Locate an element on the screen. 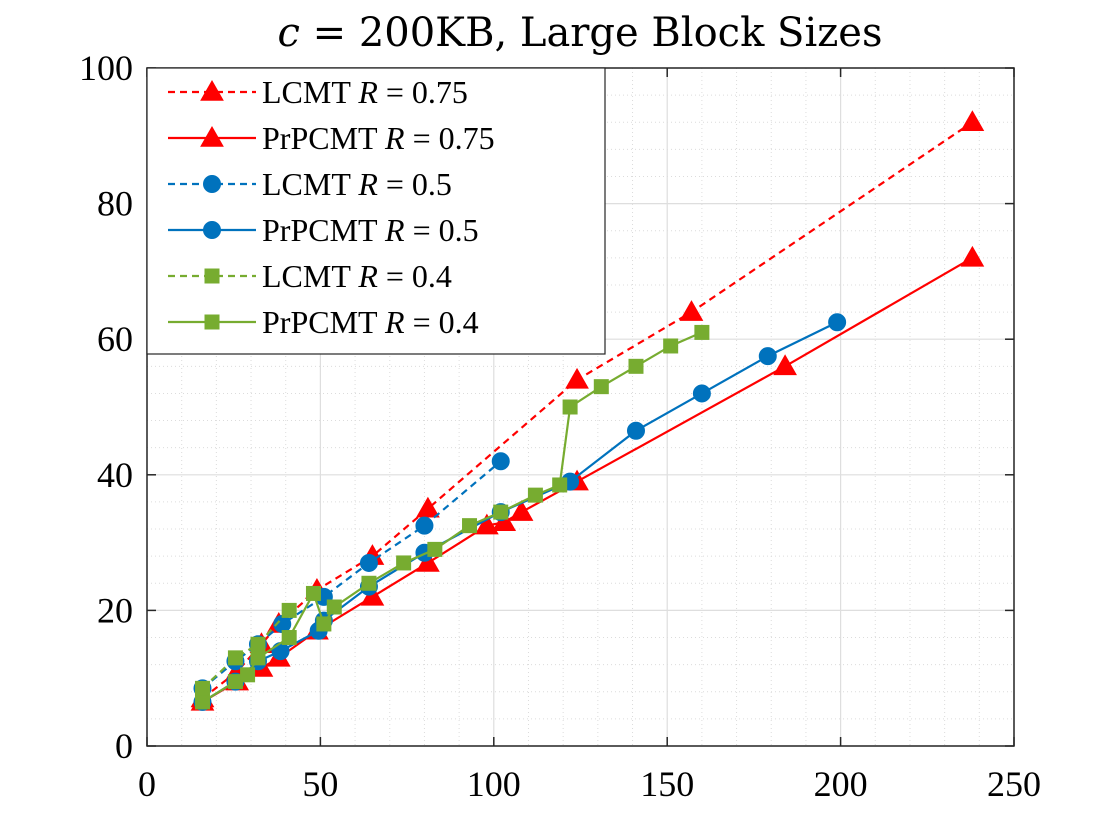 The image size is (1120, 840). legend-label: PrPCMT R = 0.5 is located at coordinates (370, 230).